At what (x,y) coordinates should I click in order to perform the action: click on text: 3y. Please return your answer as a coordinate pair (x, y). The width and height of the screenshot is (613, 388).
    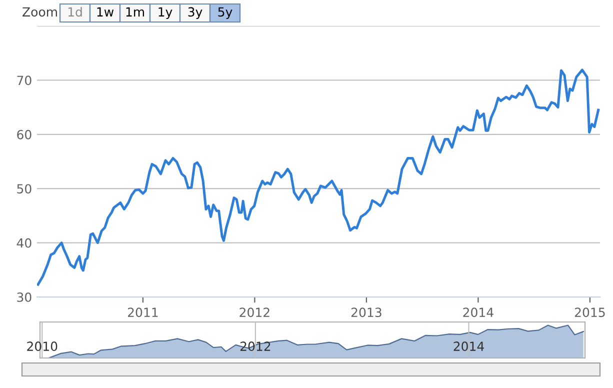
    Looking at the image, I should click on (195, 13).